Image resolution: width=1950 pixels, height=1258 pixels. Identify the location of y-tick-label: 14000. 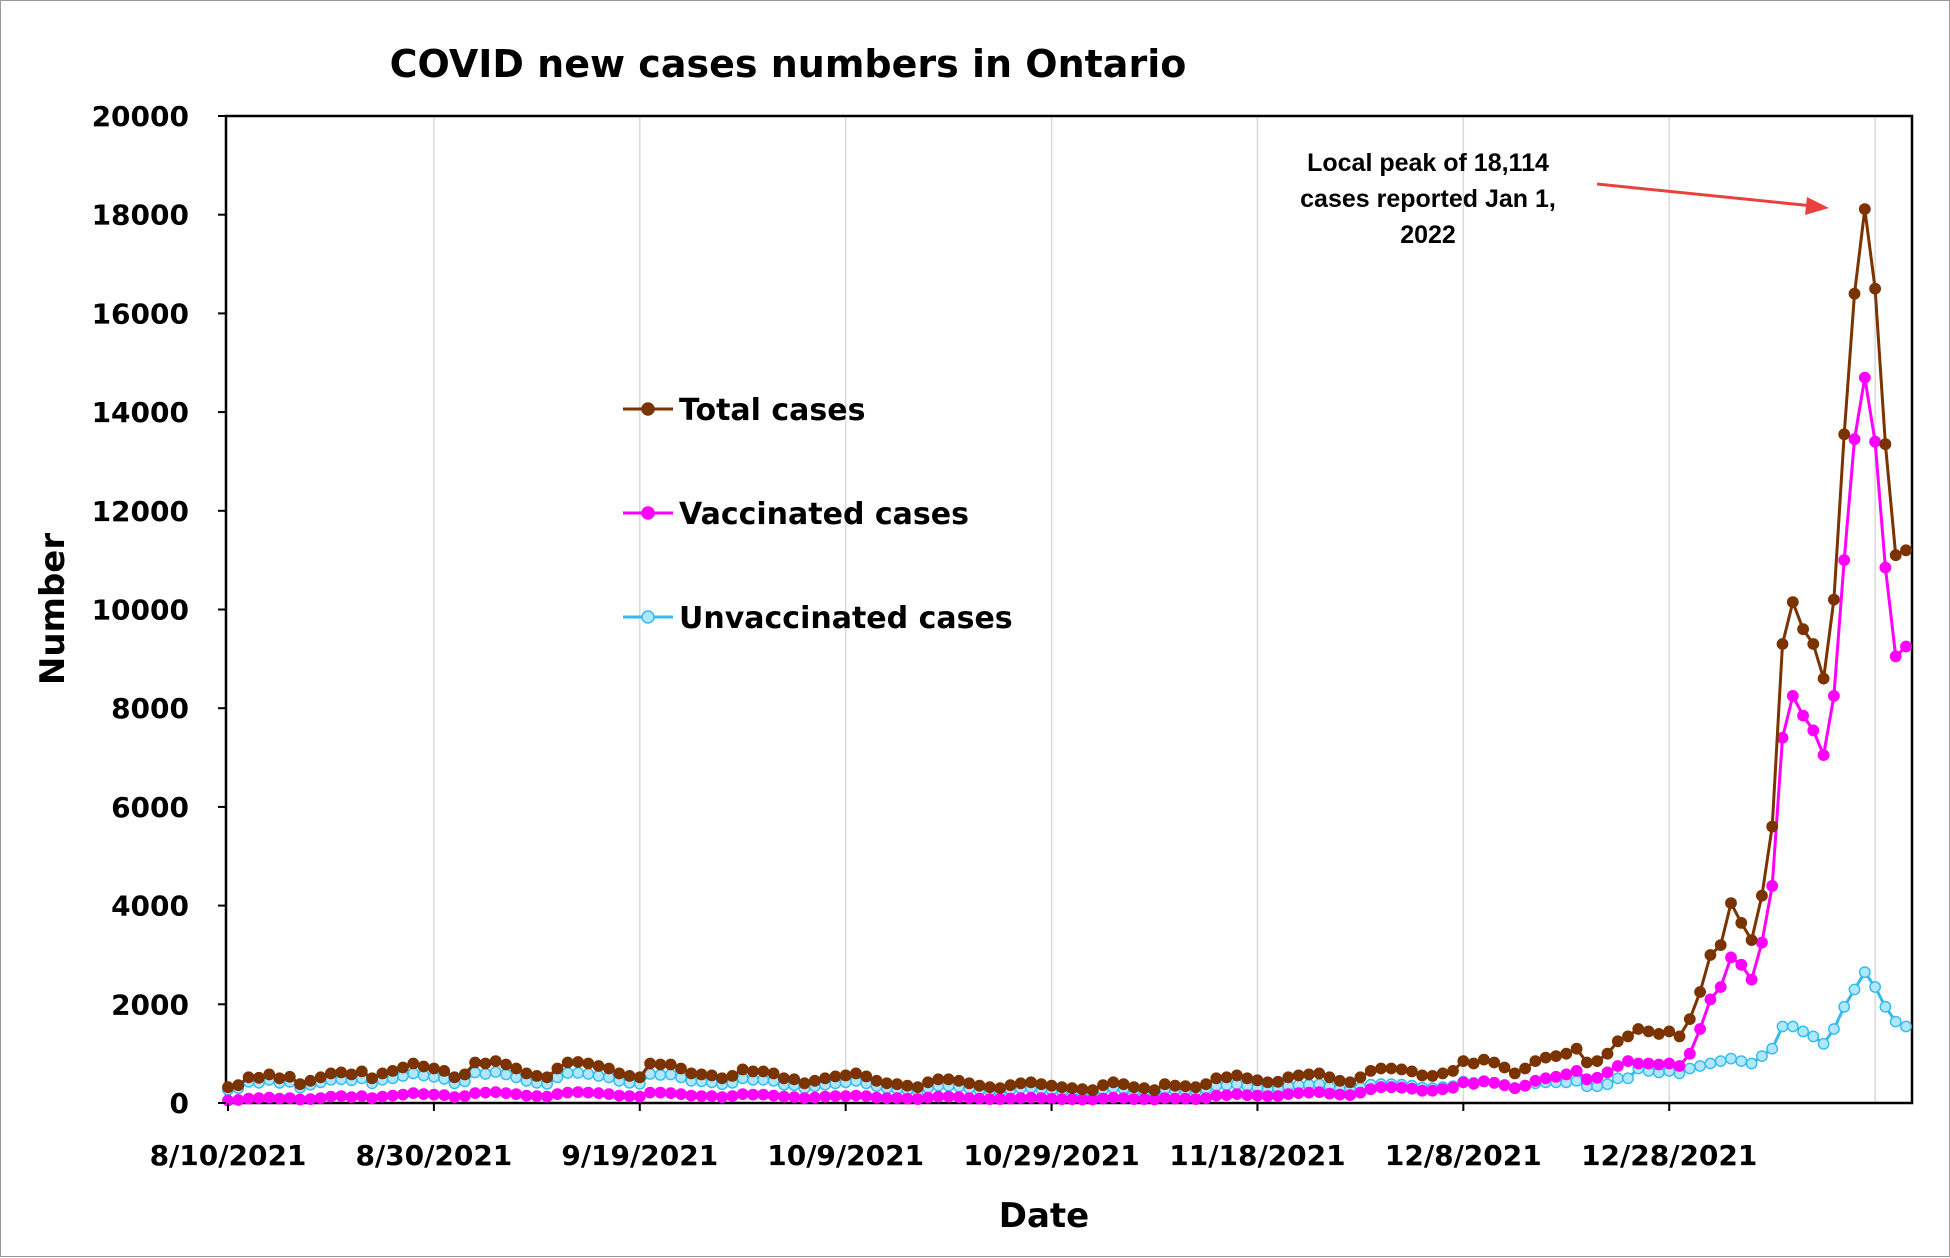
(140, 412).